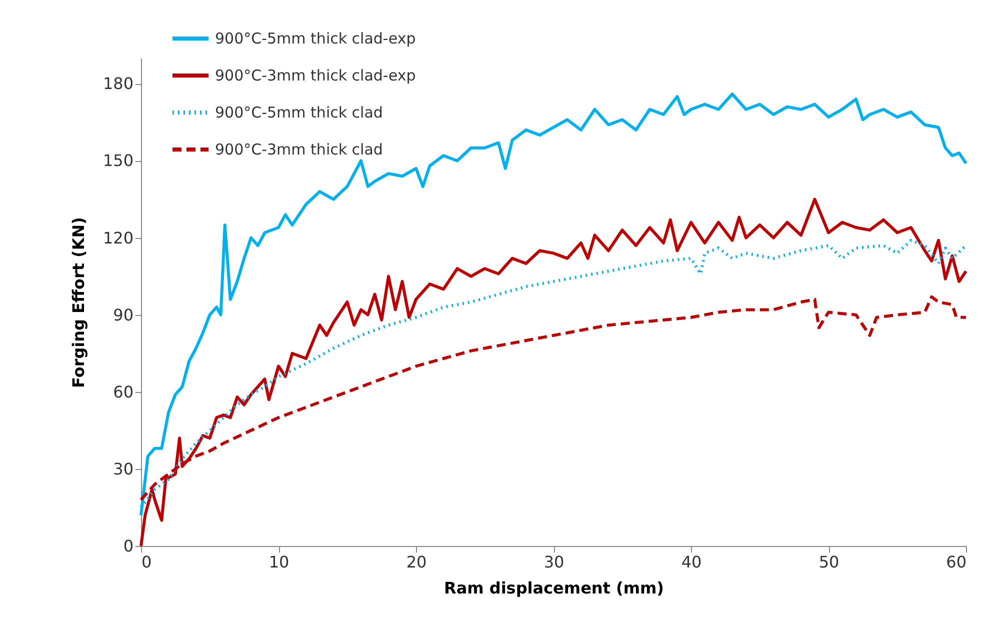 The width and height of the screenshot is (982, 642). Describe the element at coordinates (118, 84) in the screenshot. I see `y-tick-label: 180` at that location.